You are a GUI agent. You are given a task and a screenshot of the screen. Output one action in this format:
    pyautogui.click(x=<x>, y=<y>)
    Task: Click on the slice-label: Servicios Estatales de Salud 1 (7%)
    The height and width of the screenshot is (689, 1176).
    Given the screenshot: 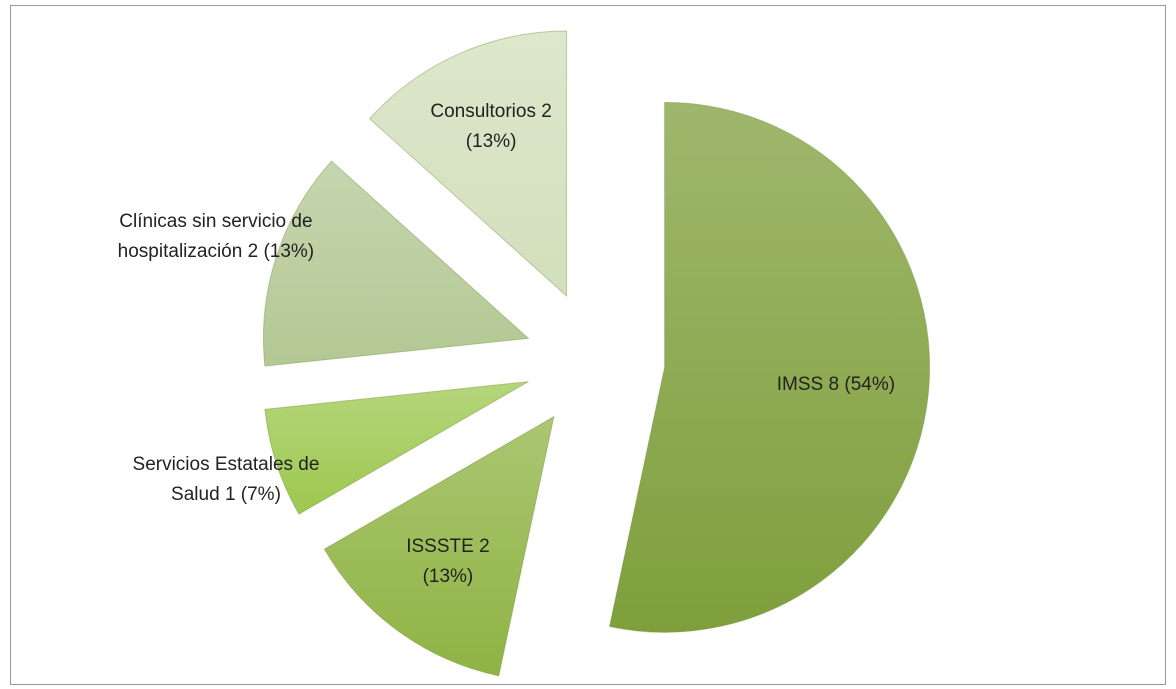 What is the action you would take?
    pyautogui.click(x=226, y=480)
    